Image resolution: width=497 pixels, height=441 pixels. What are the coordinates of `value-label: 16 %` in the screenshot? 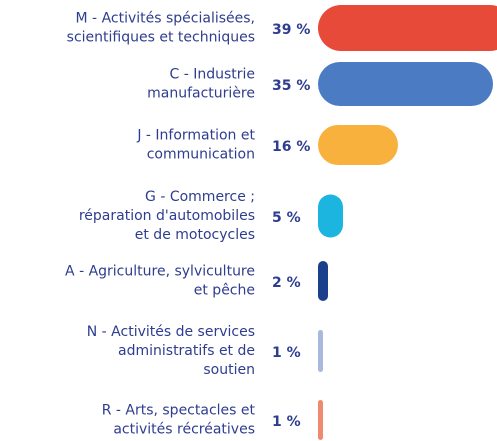 It's located at (291, 147).